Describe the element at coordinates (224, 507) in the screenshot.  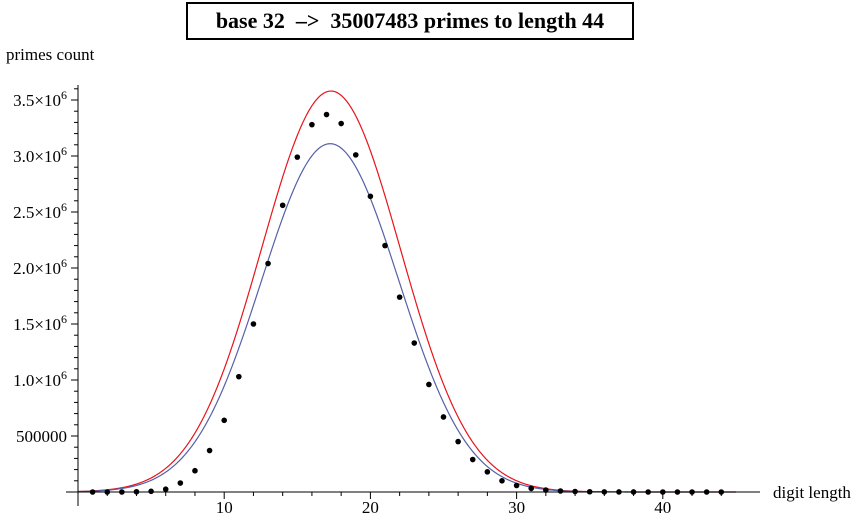
I see `x-tick-label: 10` at that location.